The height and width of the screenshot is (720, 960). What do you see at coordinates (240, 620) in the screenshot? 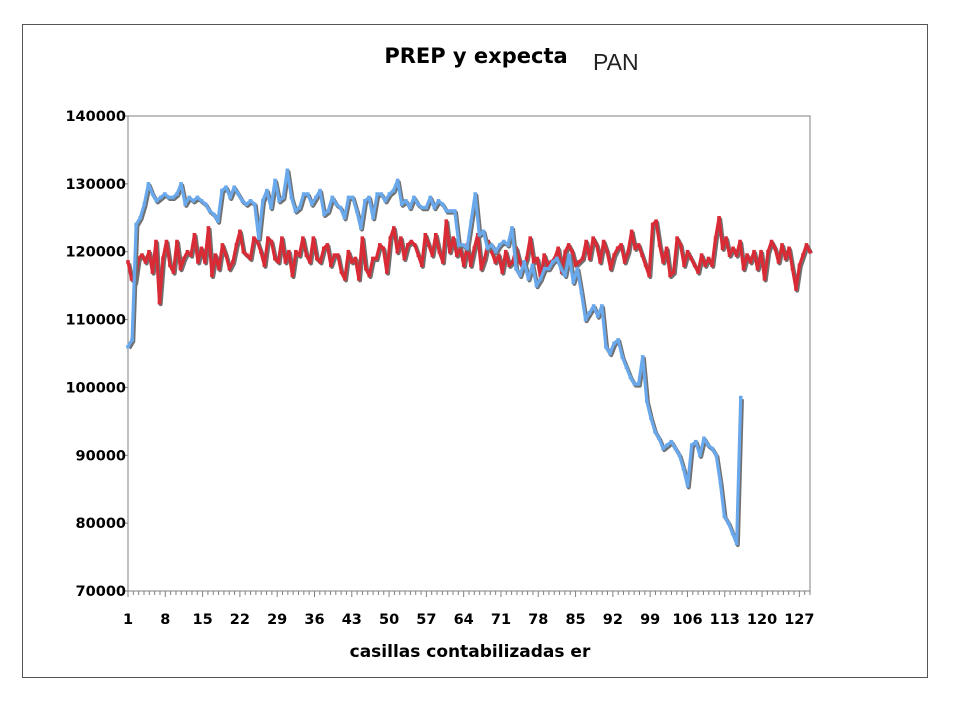
I see `x-tick-label: 22` at bounding box center [240, 620].